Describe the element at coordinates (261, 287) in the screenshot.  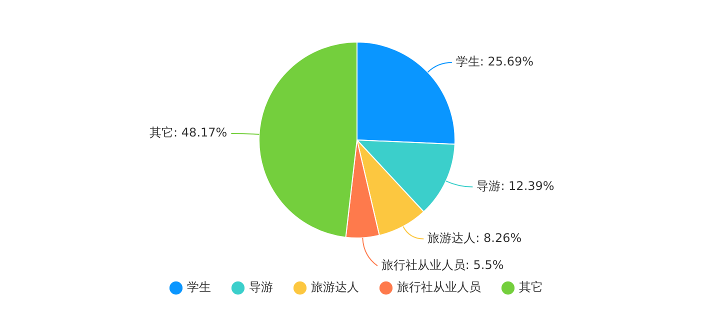
I see `legend-label: 导游` at that location.